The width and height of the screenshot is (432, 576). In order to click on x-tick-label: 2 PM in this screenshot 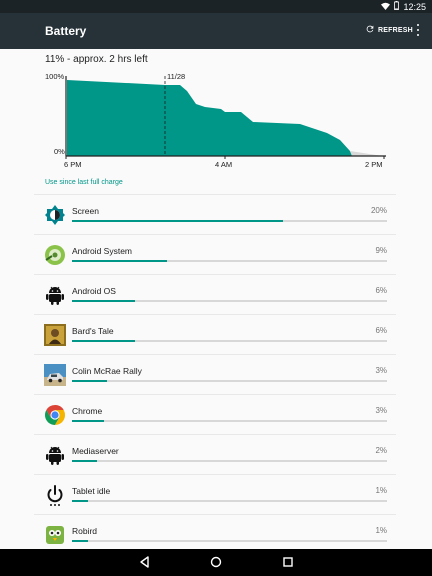, I will do `click(374, 164)`.